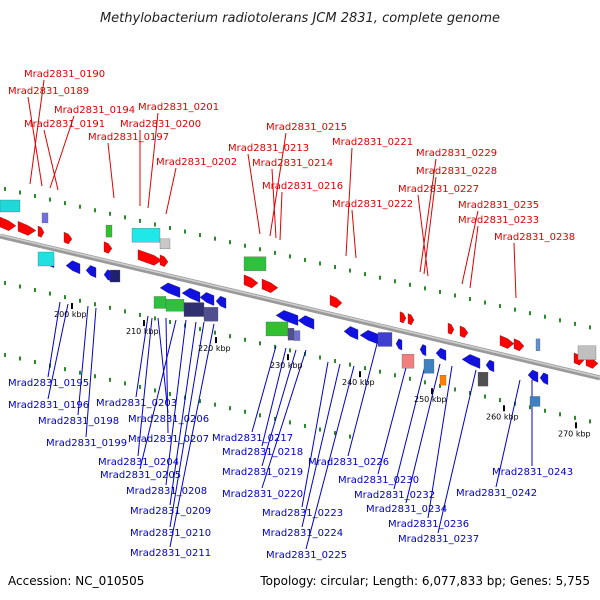 Image resolution: width=600 pixels, height=600 pixels. What do you see at coordinates (502, 416) in the screenshot?
I see `axis-tick-label: 260 kbp` at bounding box center [502, 416].